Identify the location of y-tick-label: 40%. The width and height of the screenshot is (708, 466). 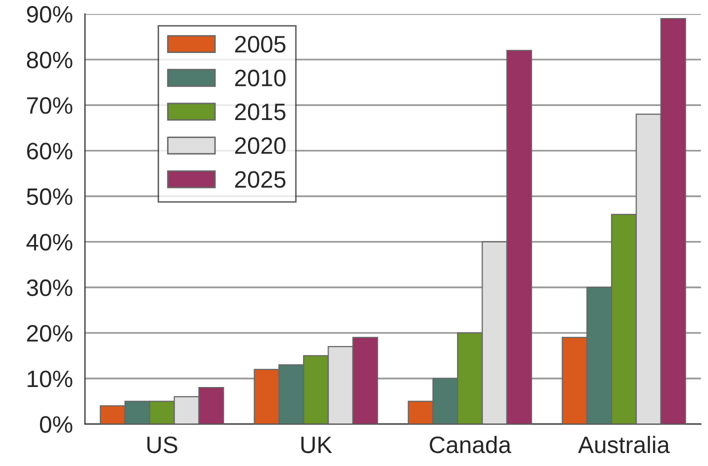
(49, 242).